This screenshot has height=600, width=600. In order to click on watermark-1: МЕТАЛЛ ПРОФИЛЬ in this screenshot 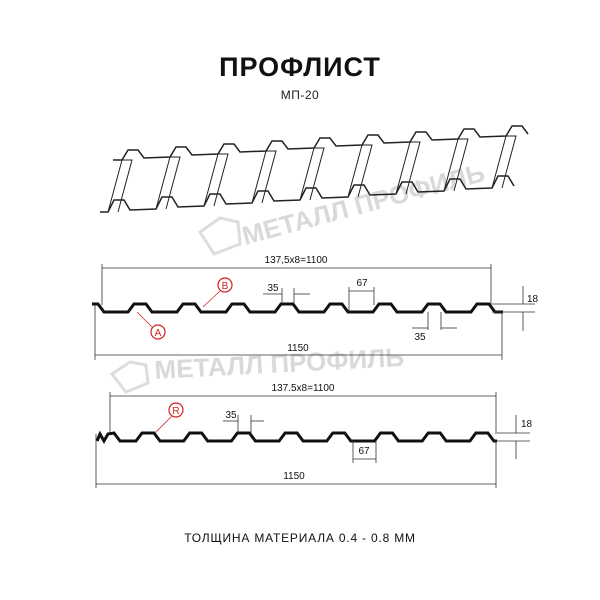, I will do `click(342, 206)`.